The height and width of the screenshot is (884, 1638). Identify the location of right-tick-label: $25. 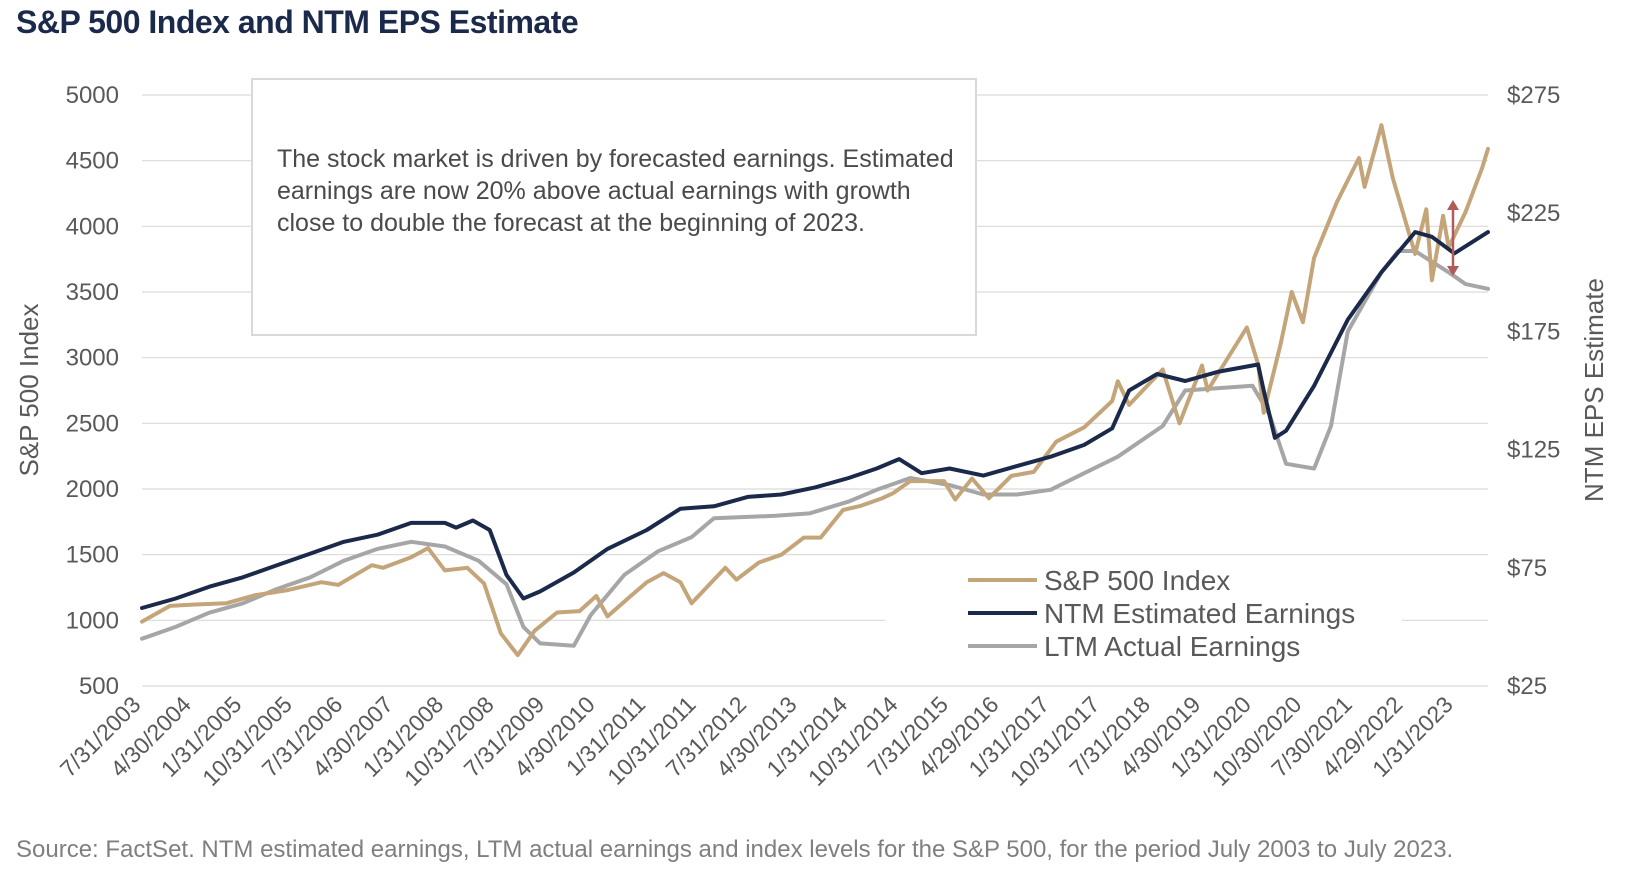
(1527, 686).